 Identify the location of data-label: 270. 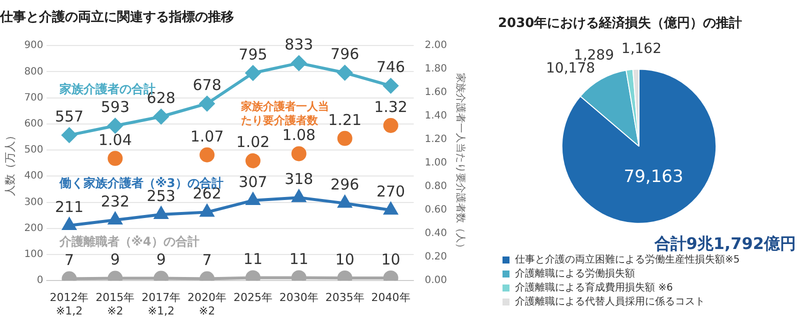
(391, 191).